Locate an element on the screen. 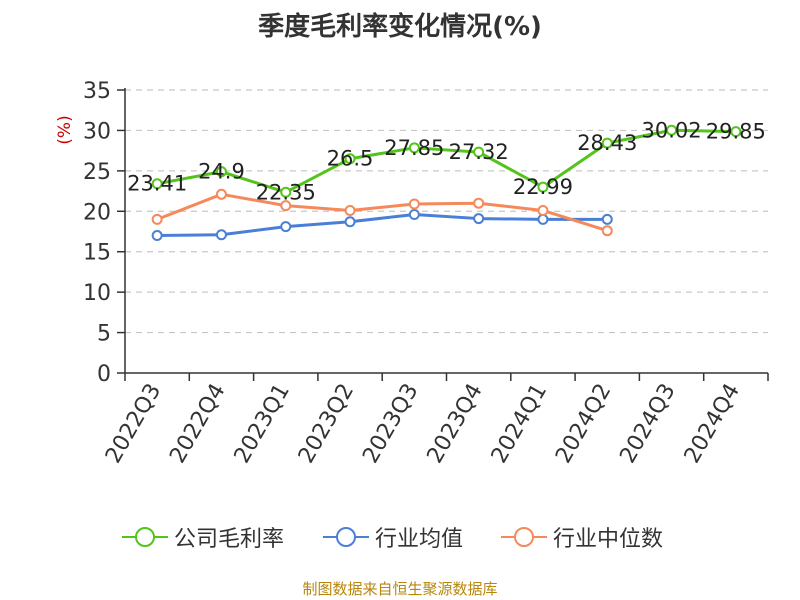 The width and height of the screenshot is (800, 600). x-tick-label: 2024Q4 is located at coordinates (712, 424).